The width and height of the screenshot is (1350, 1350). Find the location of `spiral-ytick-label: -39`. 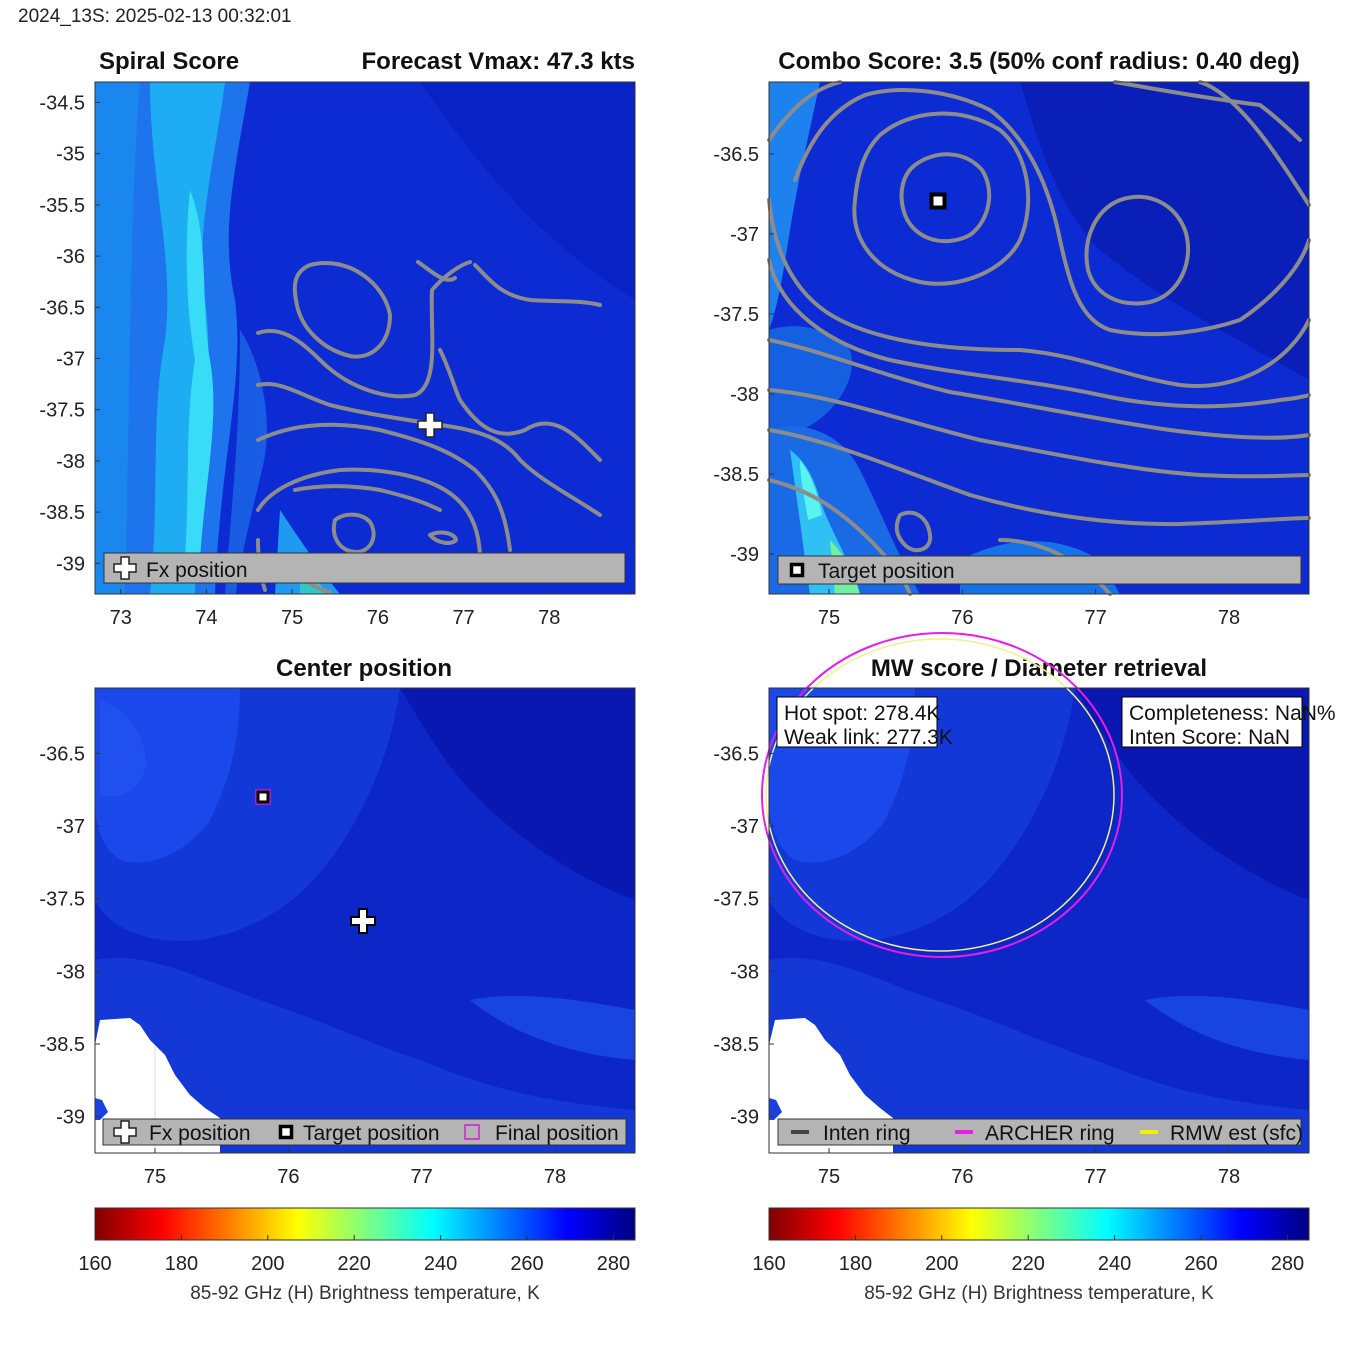

spiral-ytick-label: -39 is located at coordinates (70, 564).